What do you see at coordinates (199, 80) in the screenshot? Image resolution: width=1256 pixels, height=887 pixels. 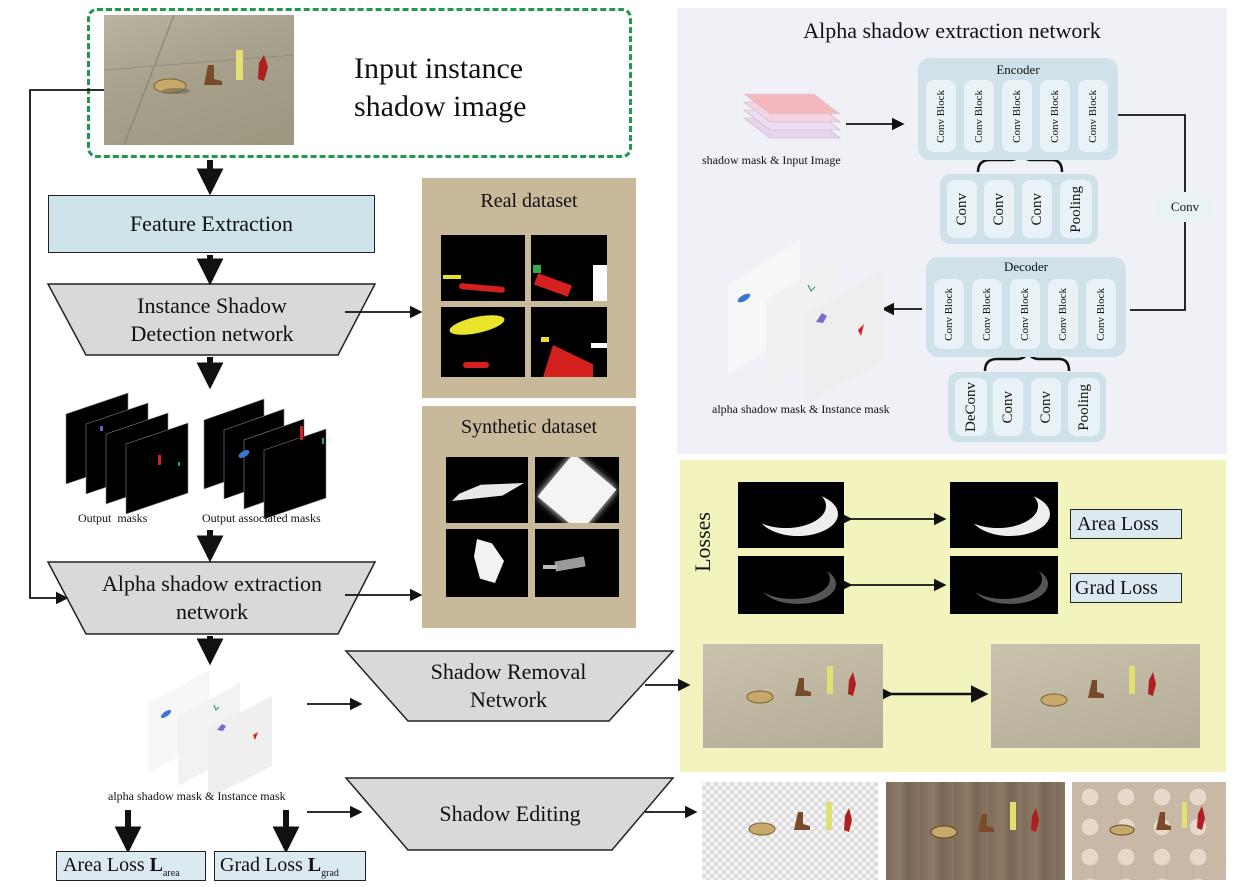 I see `input-image` at bounding box center [199, 80].